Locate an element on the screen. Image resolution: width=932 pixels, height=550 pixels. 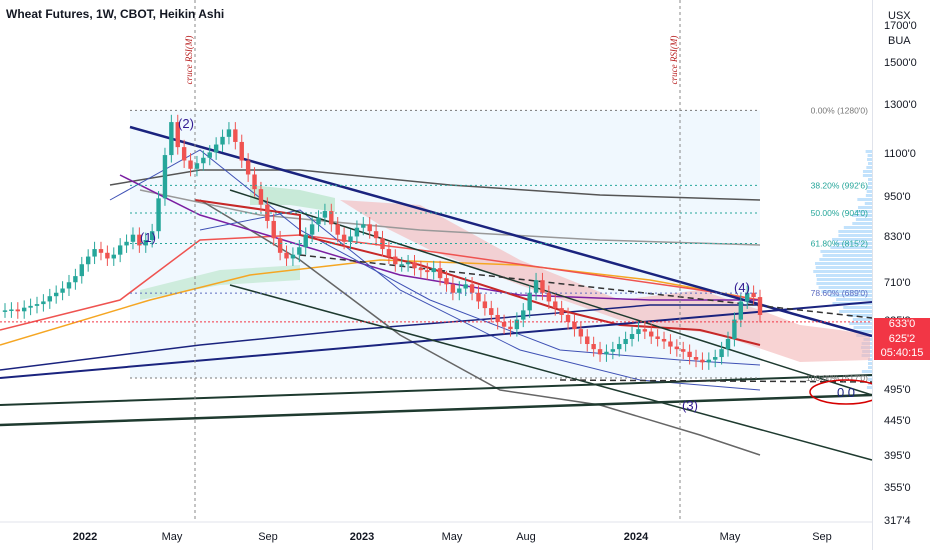
y-tick-label: 395'0 is located at coordinates (897, 456).